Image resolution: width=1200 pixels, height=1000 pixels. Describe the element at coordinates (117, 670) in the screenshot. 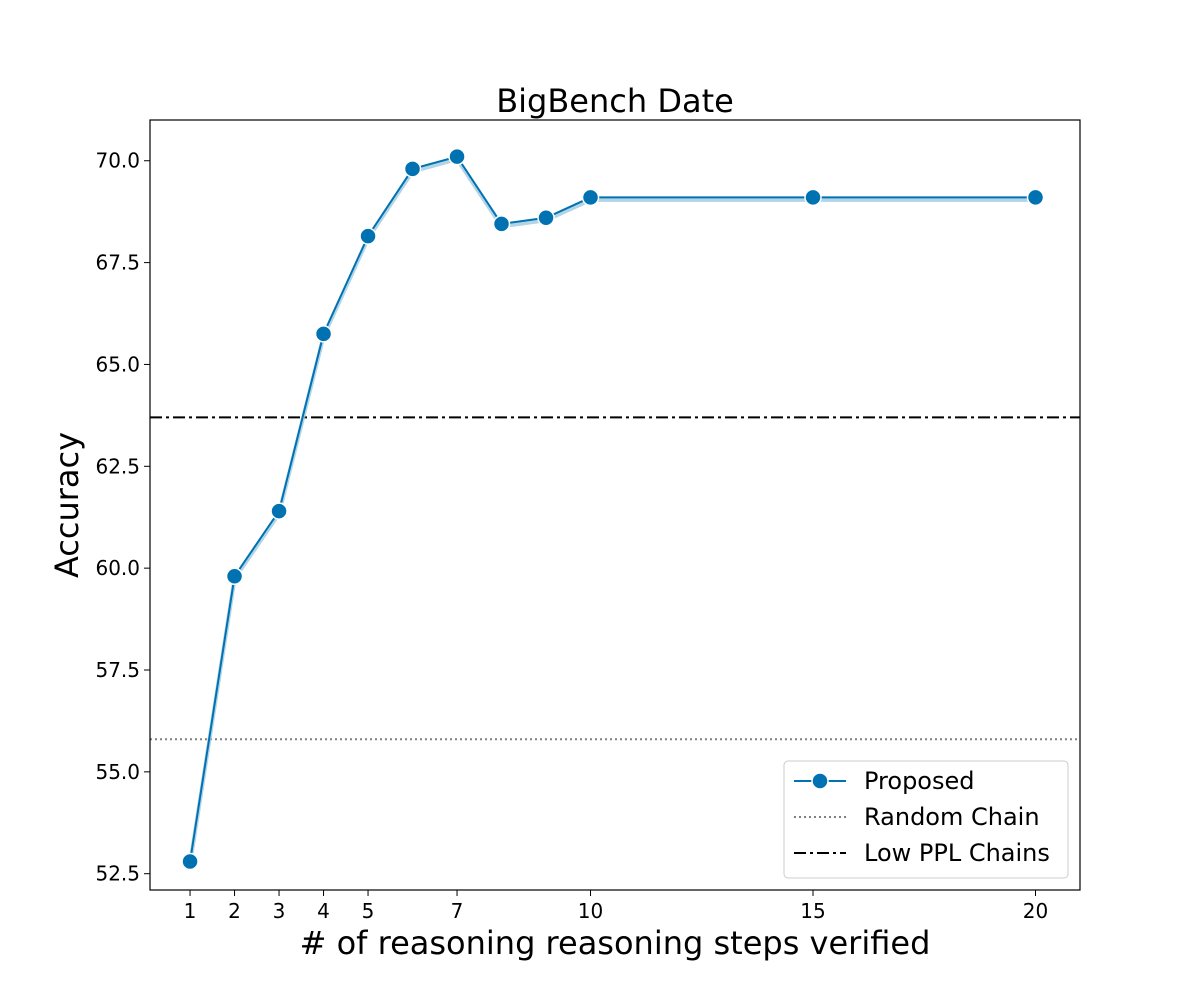

I see `y-tick-label: 57.5` at that location.